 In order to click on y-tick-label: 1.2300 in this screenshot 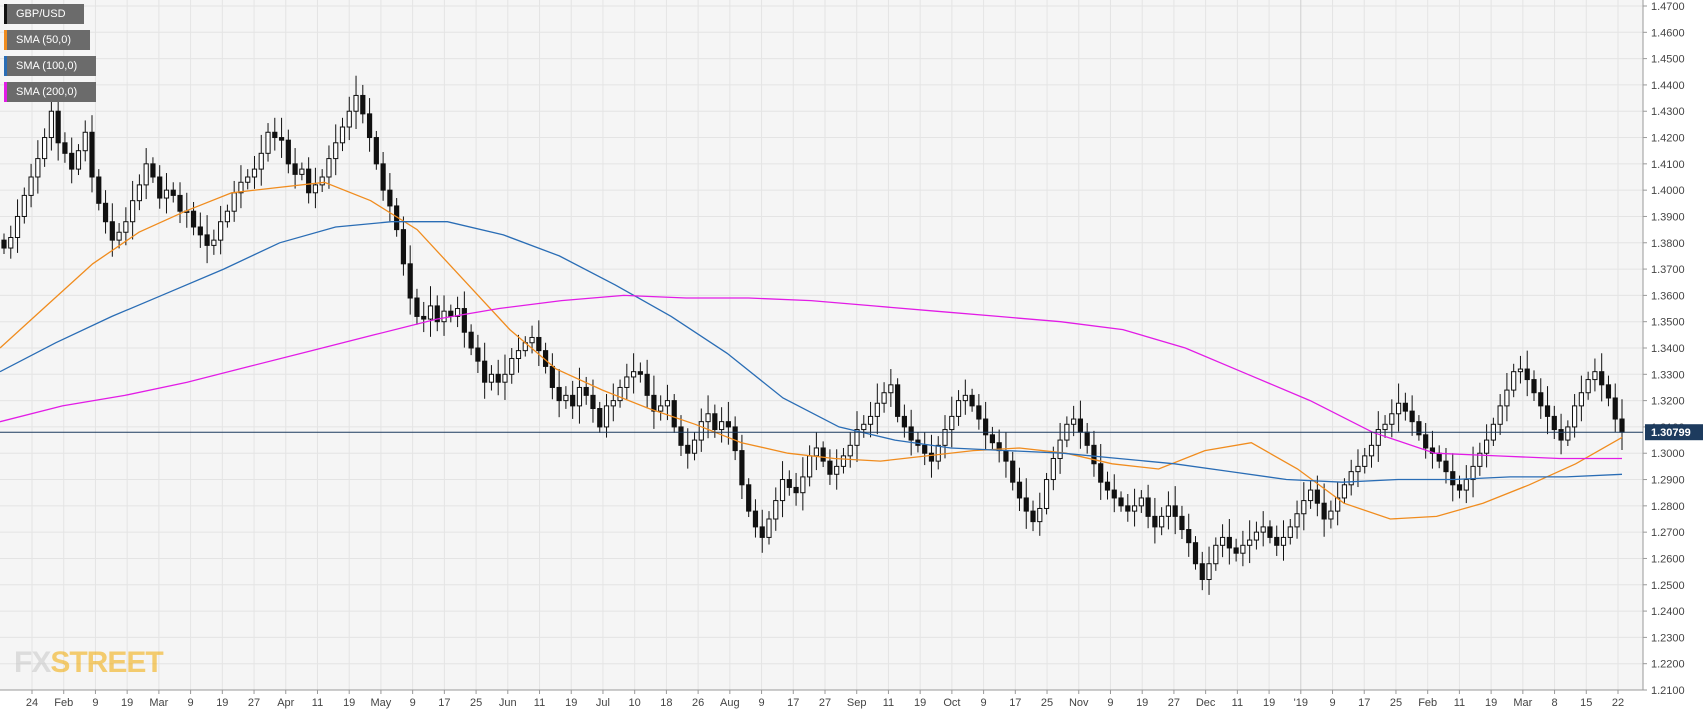, I will do `click(1668, 638)`.